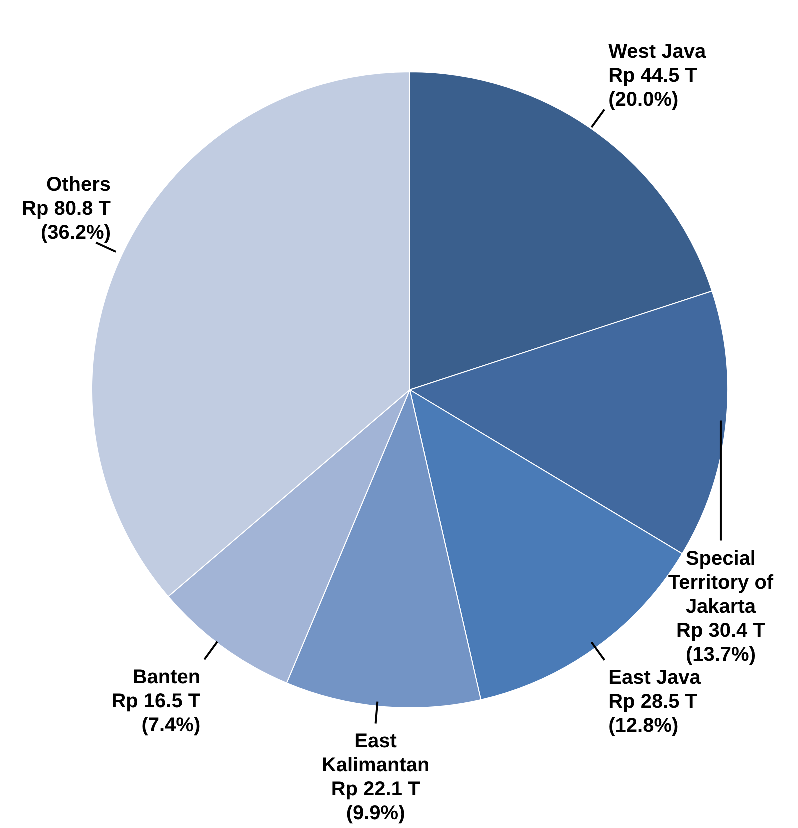 The image size is (798, 828). What do you see at coordinates (657, 51) in the screenshot?
I see `slice-label: West Java` at bounding box center [657, 51].